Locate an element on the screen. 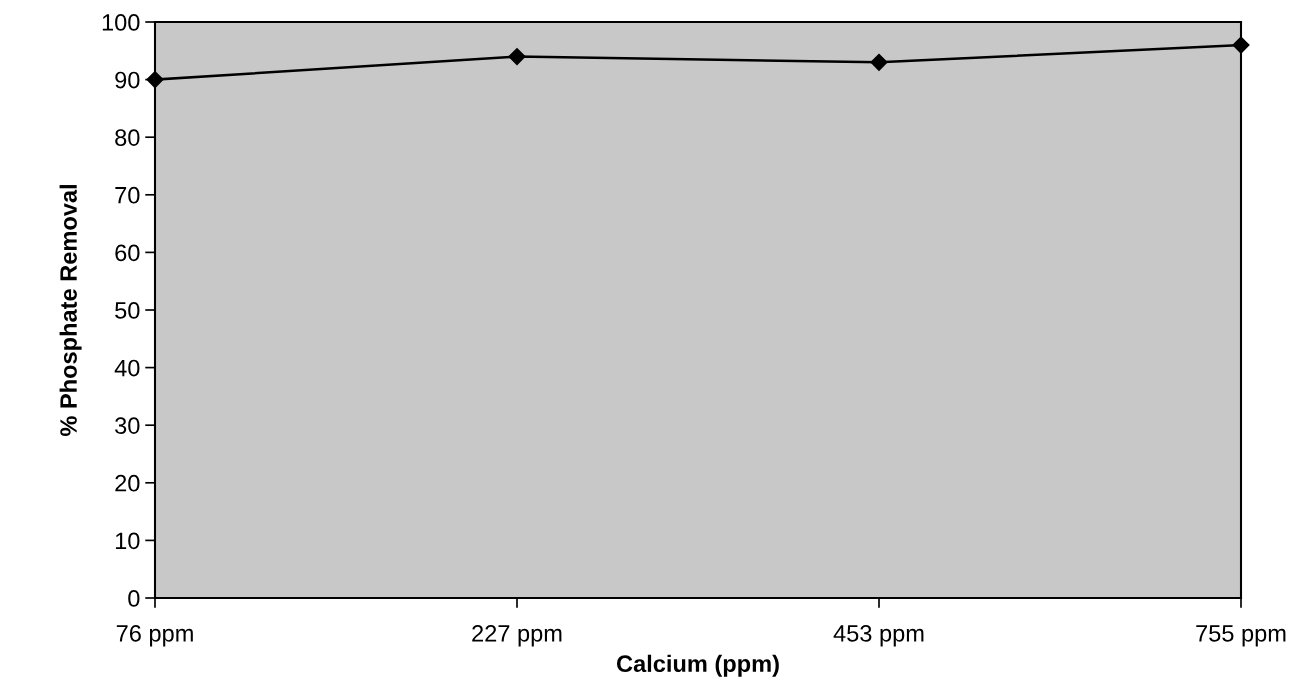 This screenshot has height=697, width=1307. x-tick-label: 453 ppm is located at coordinates (878, 636).